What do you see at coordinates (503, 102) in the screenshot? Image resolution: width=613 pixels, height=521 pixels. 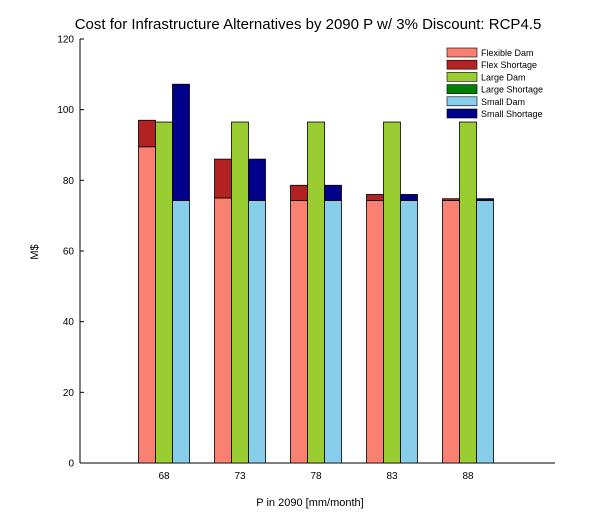 I see `legend-label: Small Dam` at bounding box center [503, 102].